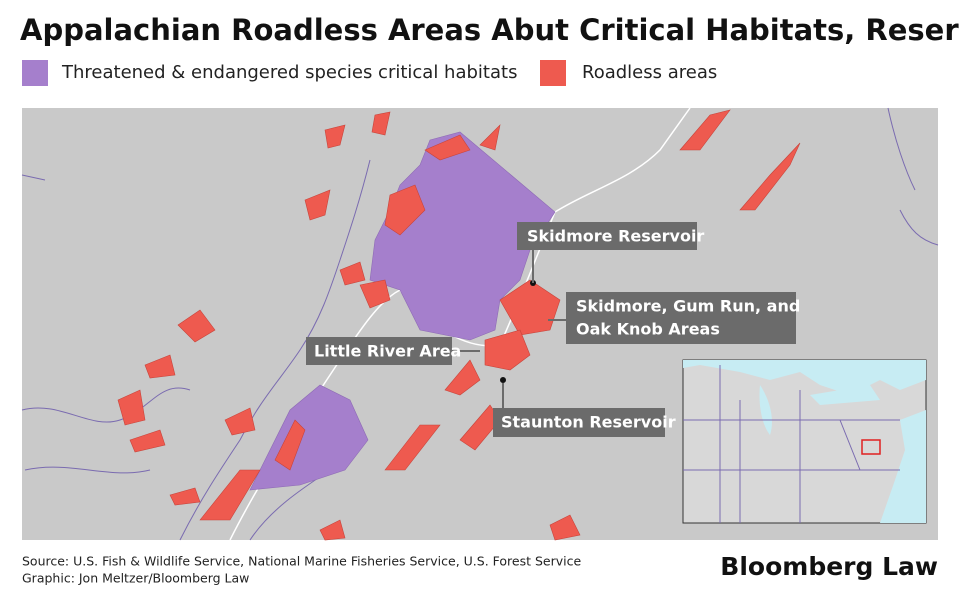  Describe the element at coordinates (649, 72) in the screenshot. I see `legend-label: Roadless areas` at that location.